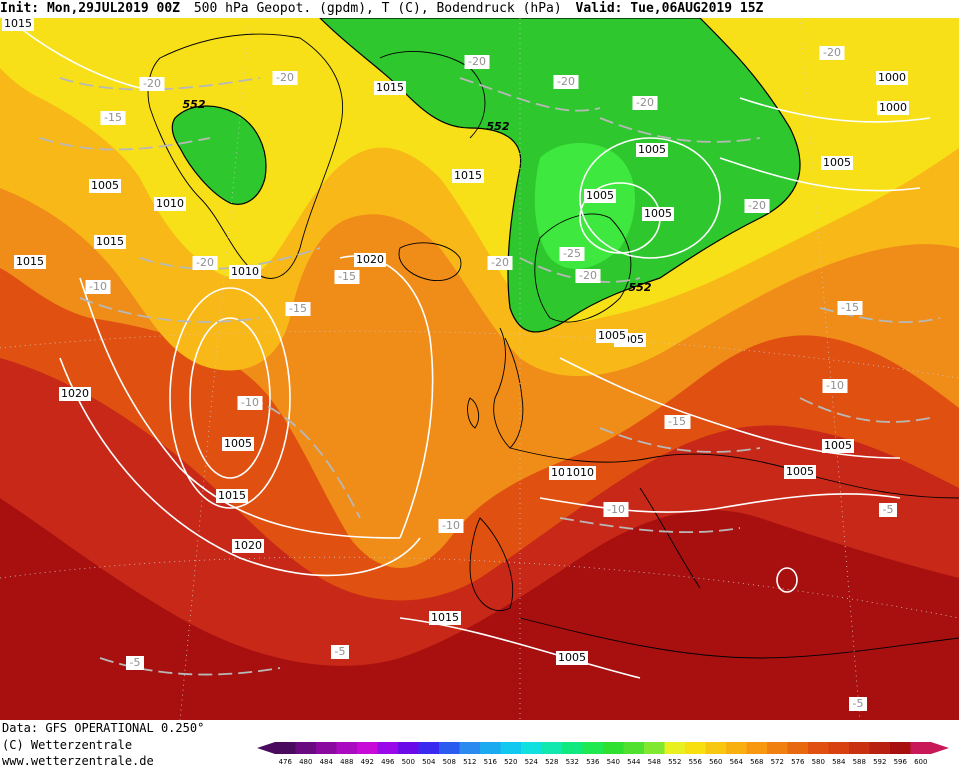  What do you see at coordinates (327, 762) in the screenshot?
I see `scale-label: 484` at bounding box center [327, 762].